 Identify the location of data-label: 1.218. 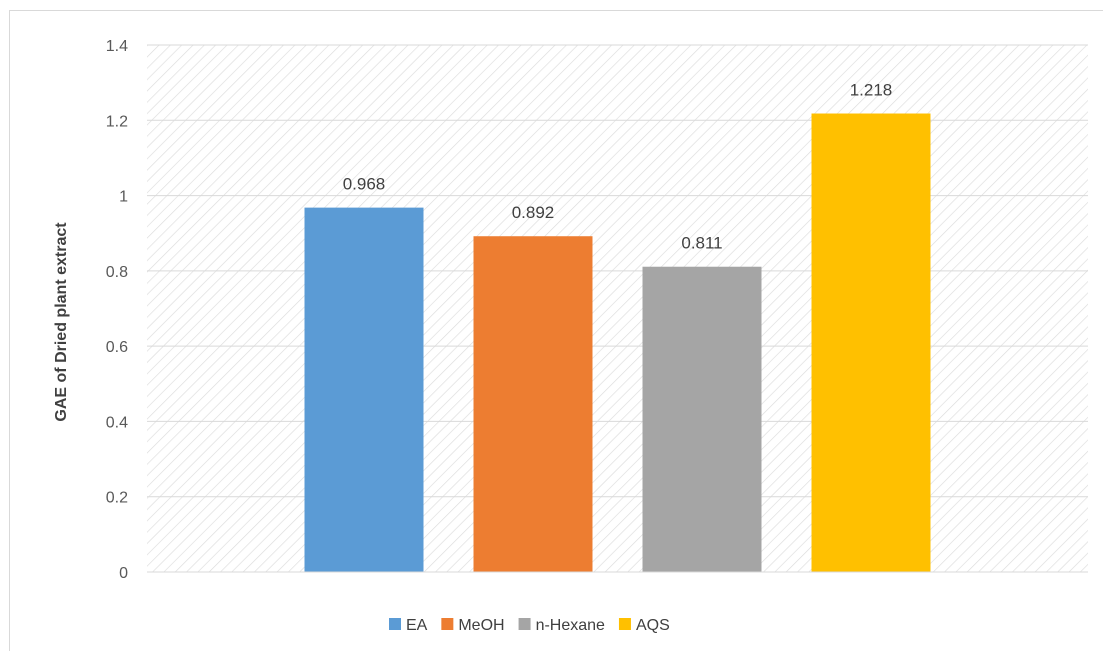
(871, 90).